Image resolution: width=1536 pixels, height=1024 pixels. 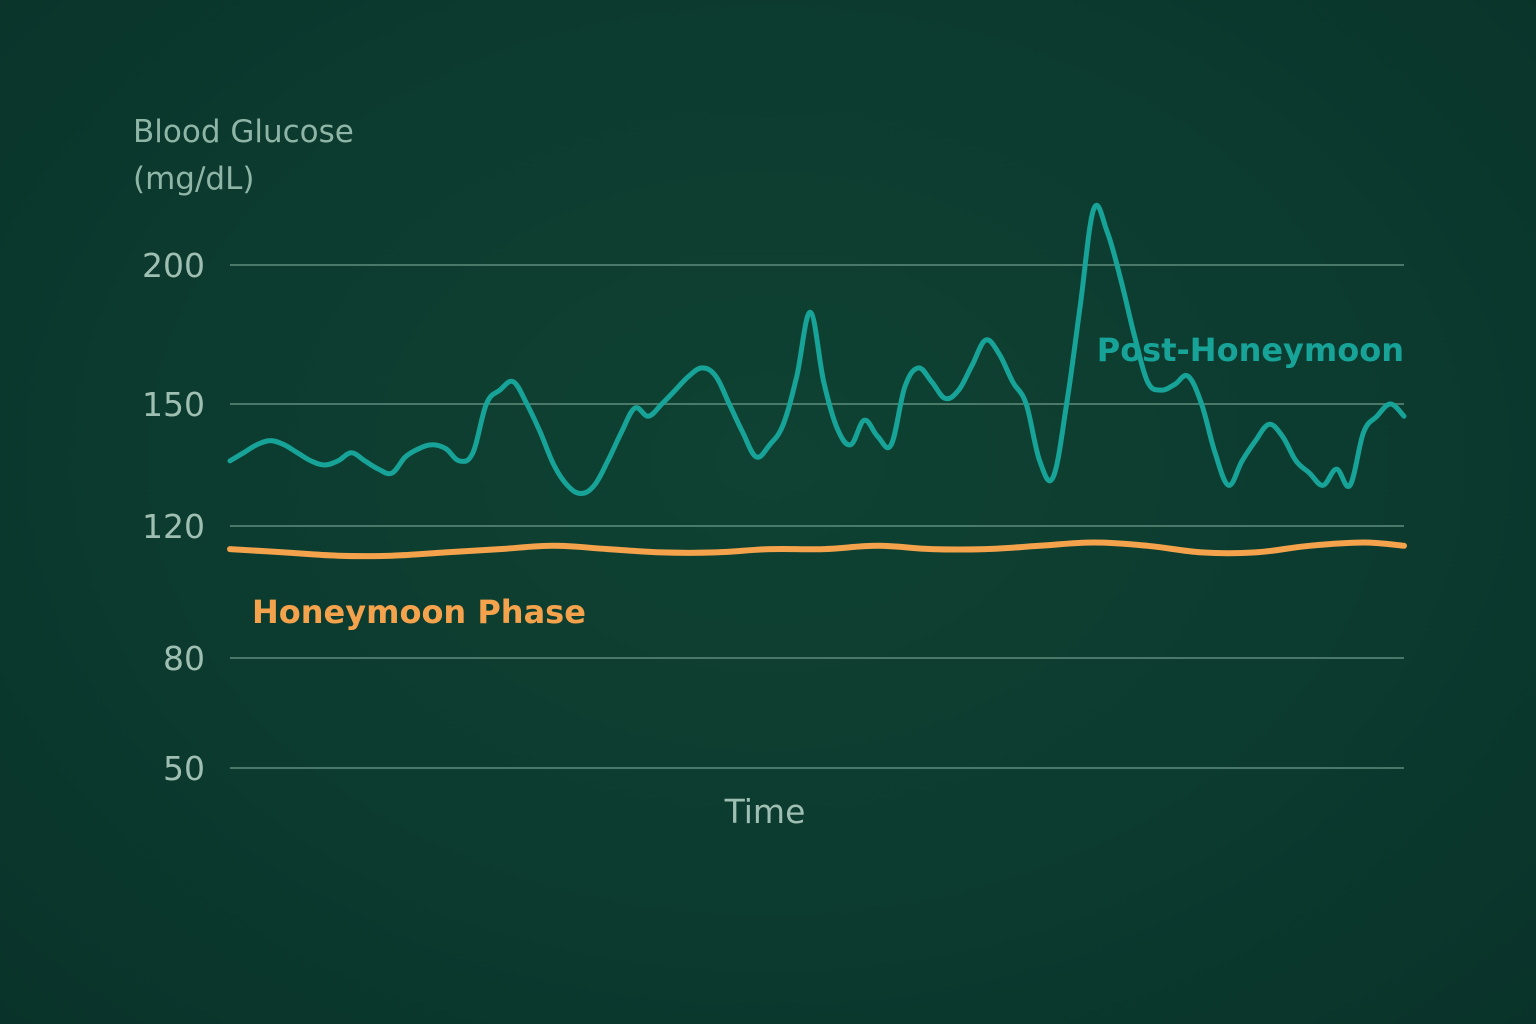 What do you see at coordinates (184, 768) in the screenshot?
I see `y-tick-label-50: 50` at bounding box center [184, 768].